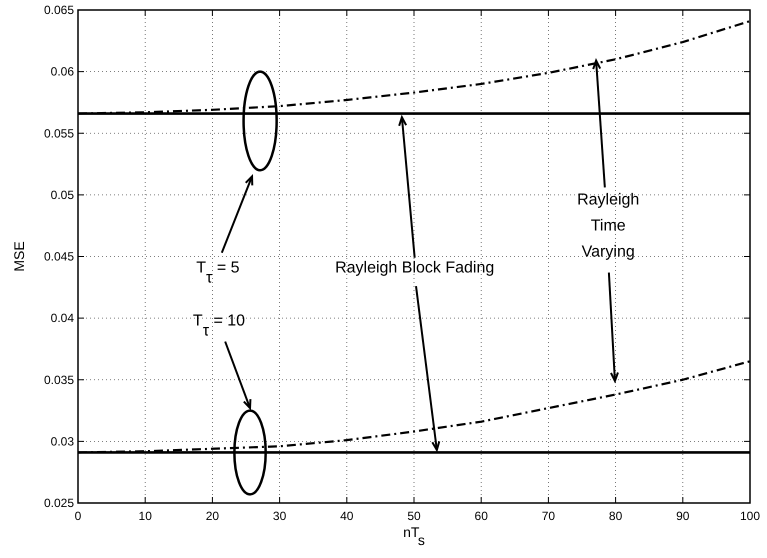  Describe the element at coordinates (62, 441) in the screenshot. I see `y-tick-label: 0.03` at that location.